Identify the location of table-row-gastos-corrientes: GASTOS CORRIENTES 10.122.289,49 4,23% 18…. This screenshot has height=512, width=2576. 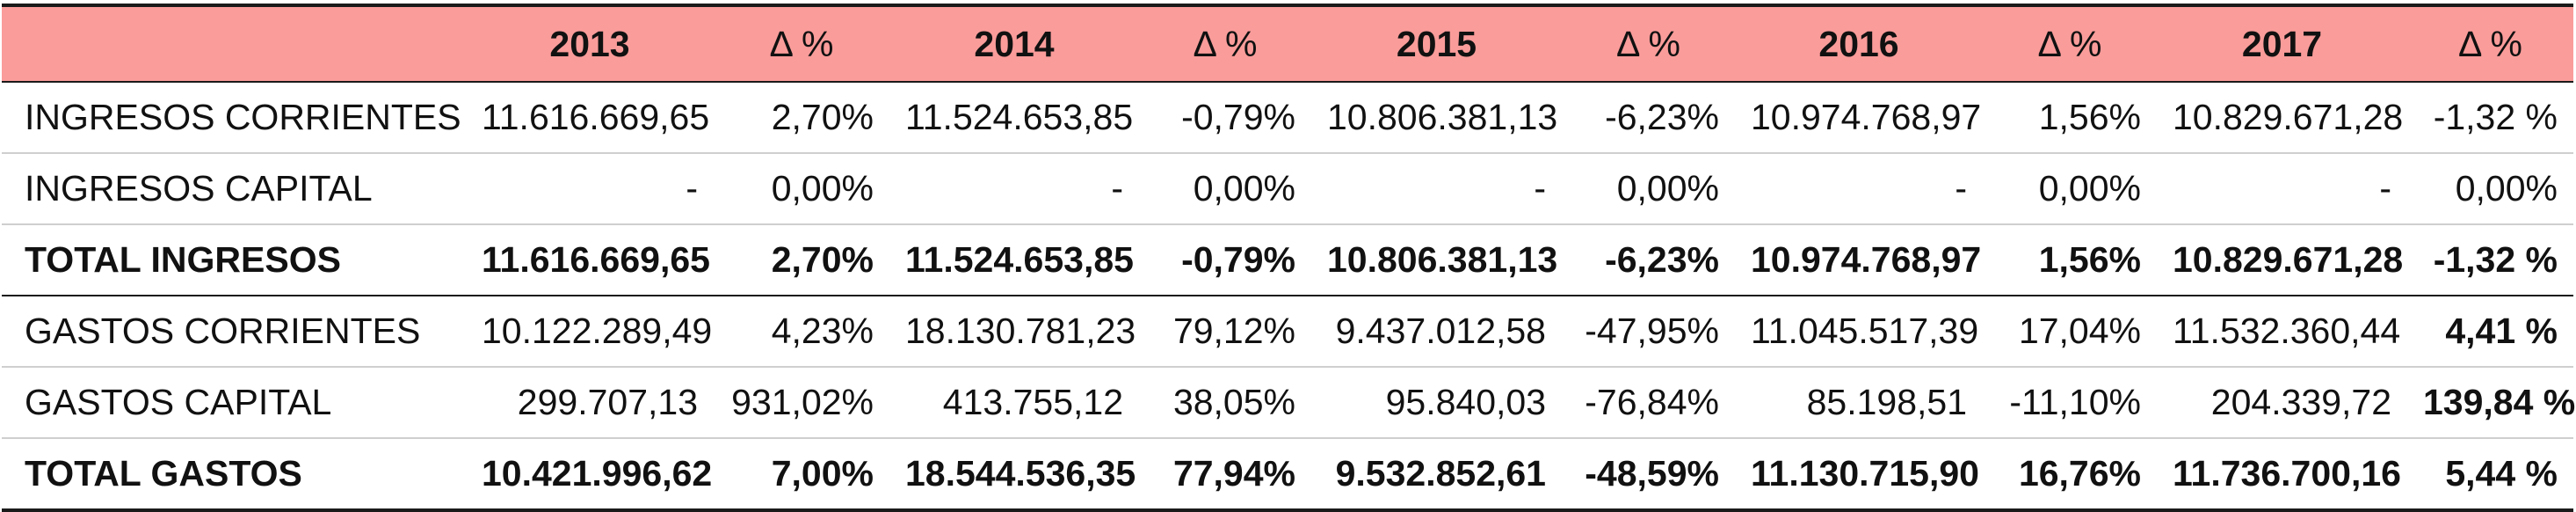
(1287, 332).